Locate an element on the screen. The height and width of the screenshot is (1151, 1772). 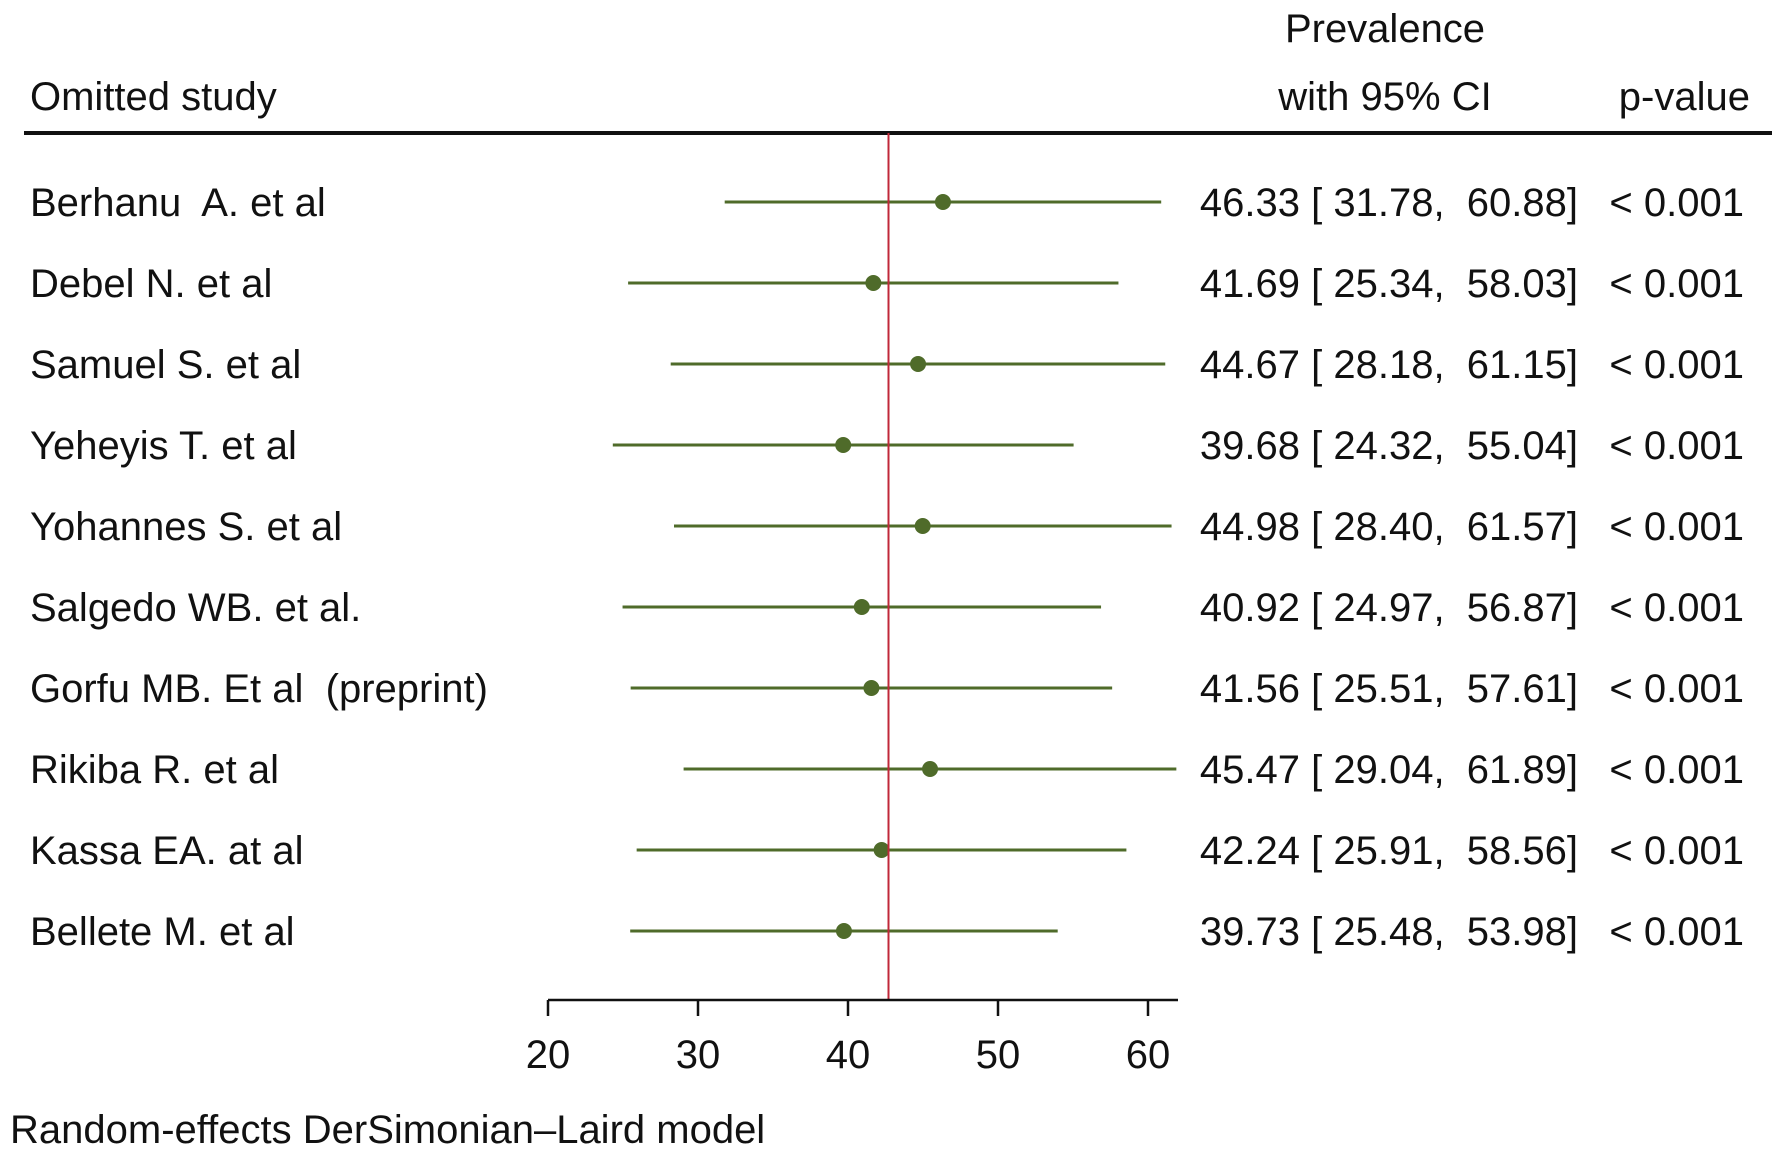
estimate-ci-text: 39.73 [ 25.48, 53.98] is located at coordinates (1389, 932).